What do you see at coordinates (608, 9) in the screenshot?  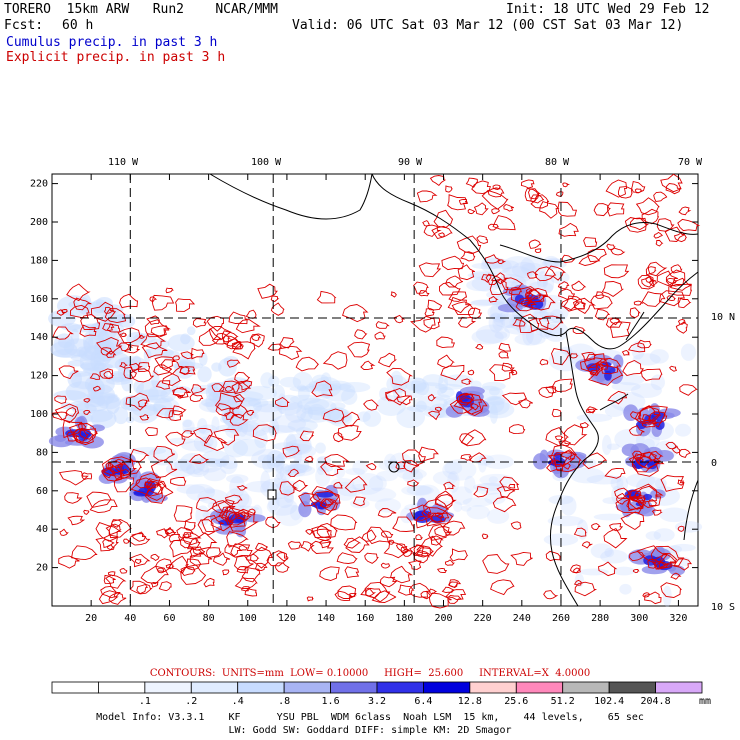 I see `init-time: Init: 18 UTC Wed 29 Feb 12` at bounding box center [608, 9].